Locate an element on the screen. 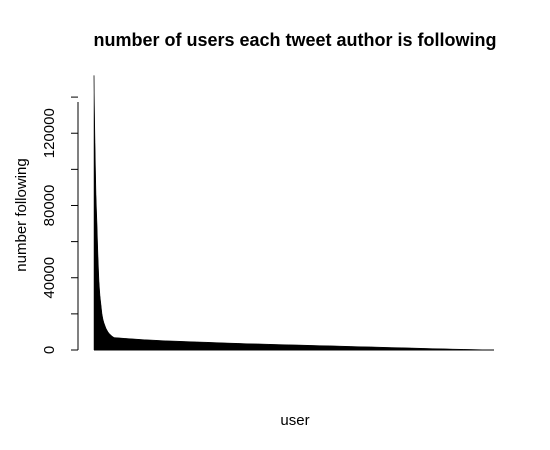  y-axis: 0 40000 80000 120000 is located at coordinates (60, 225).